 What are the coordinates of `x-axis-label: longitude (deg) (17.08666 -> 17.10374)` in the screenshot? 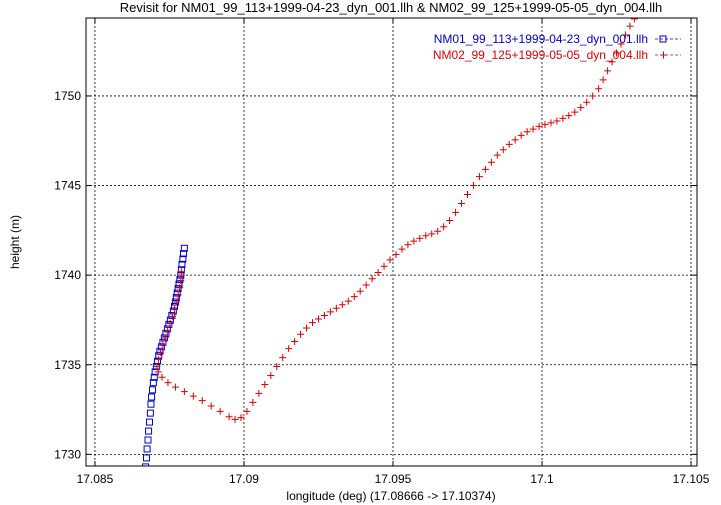 It's located at (390, 496).